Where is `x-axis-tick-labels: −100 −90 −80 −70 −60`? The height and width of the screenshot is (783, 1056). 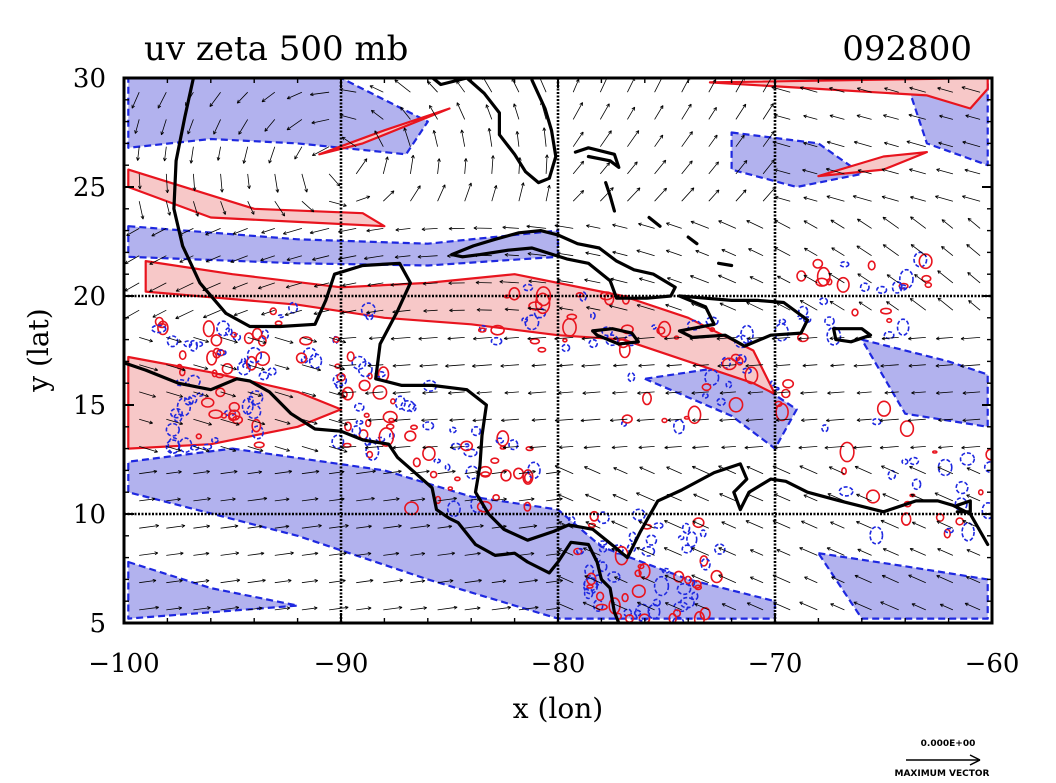
x-axis-tick-labels: −100 −90 −80 −70 −60 is located at coordinates (553, 664).